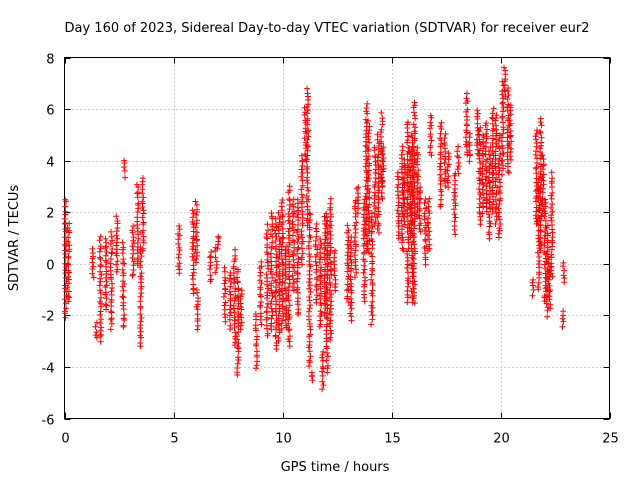 The height and width of the screenshot is (480, 640). I want to click on y-tick-label: 8, so click(50, 60).